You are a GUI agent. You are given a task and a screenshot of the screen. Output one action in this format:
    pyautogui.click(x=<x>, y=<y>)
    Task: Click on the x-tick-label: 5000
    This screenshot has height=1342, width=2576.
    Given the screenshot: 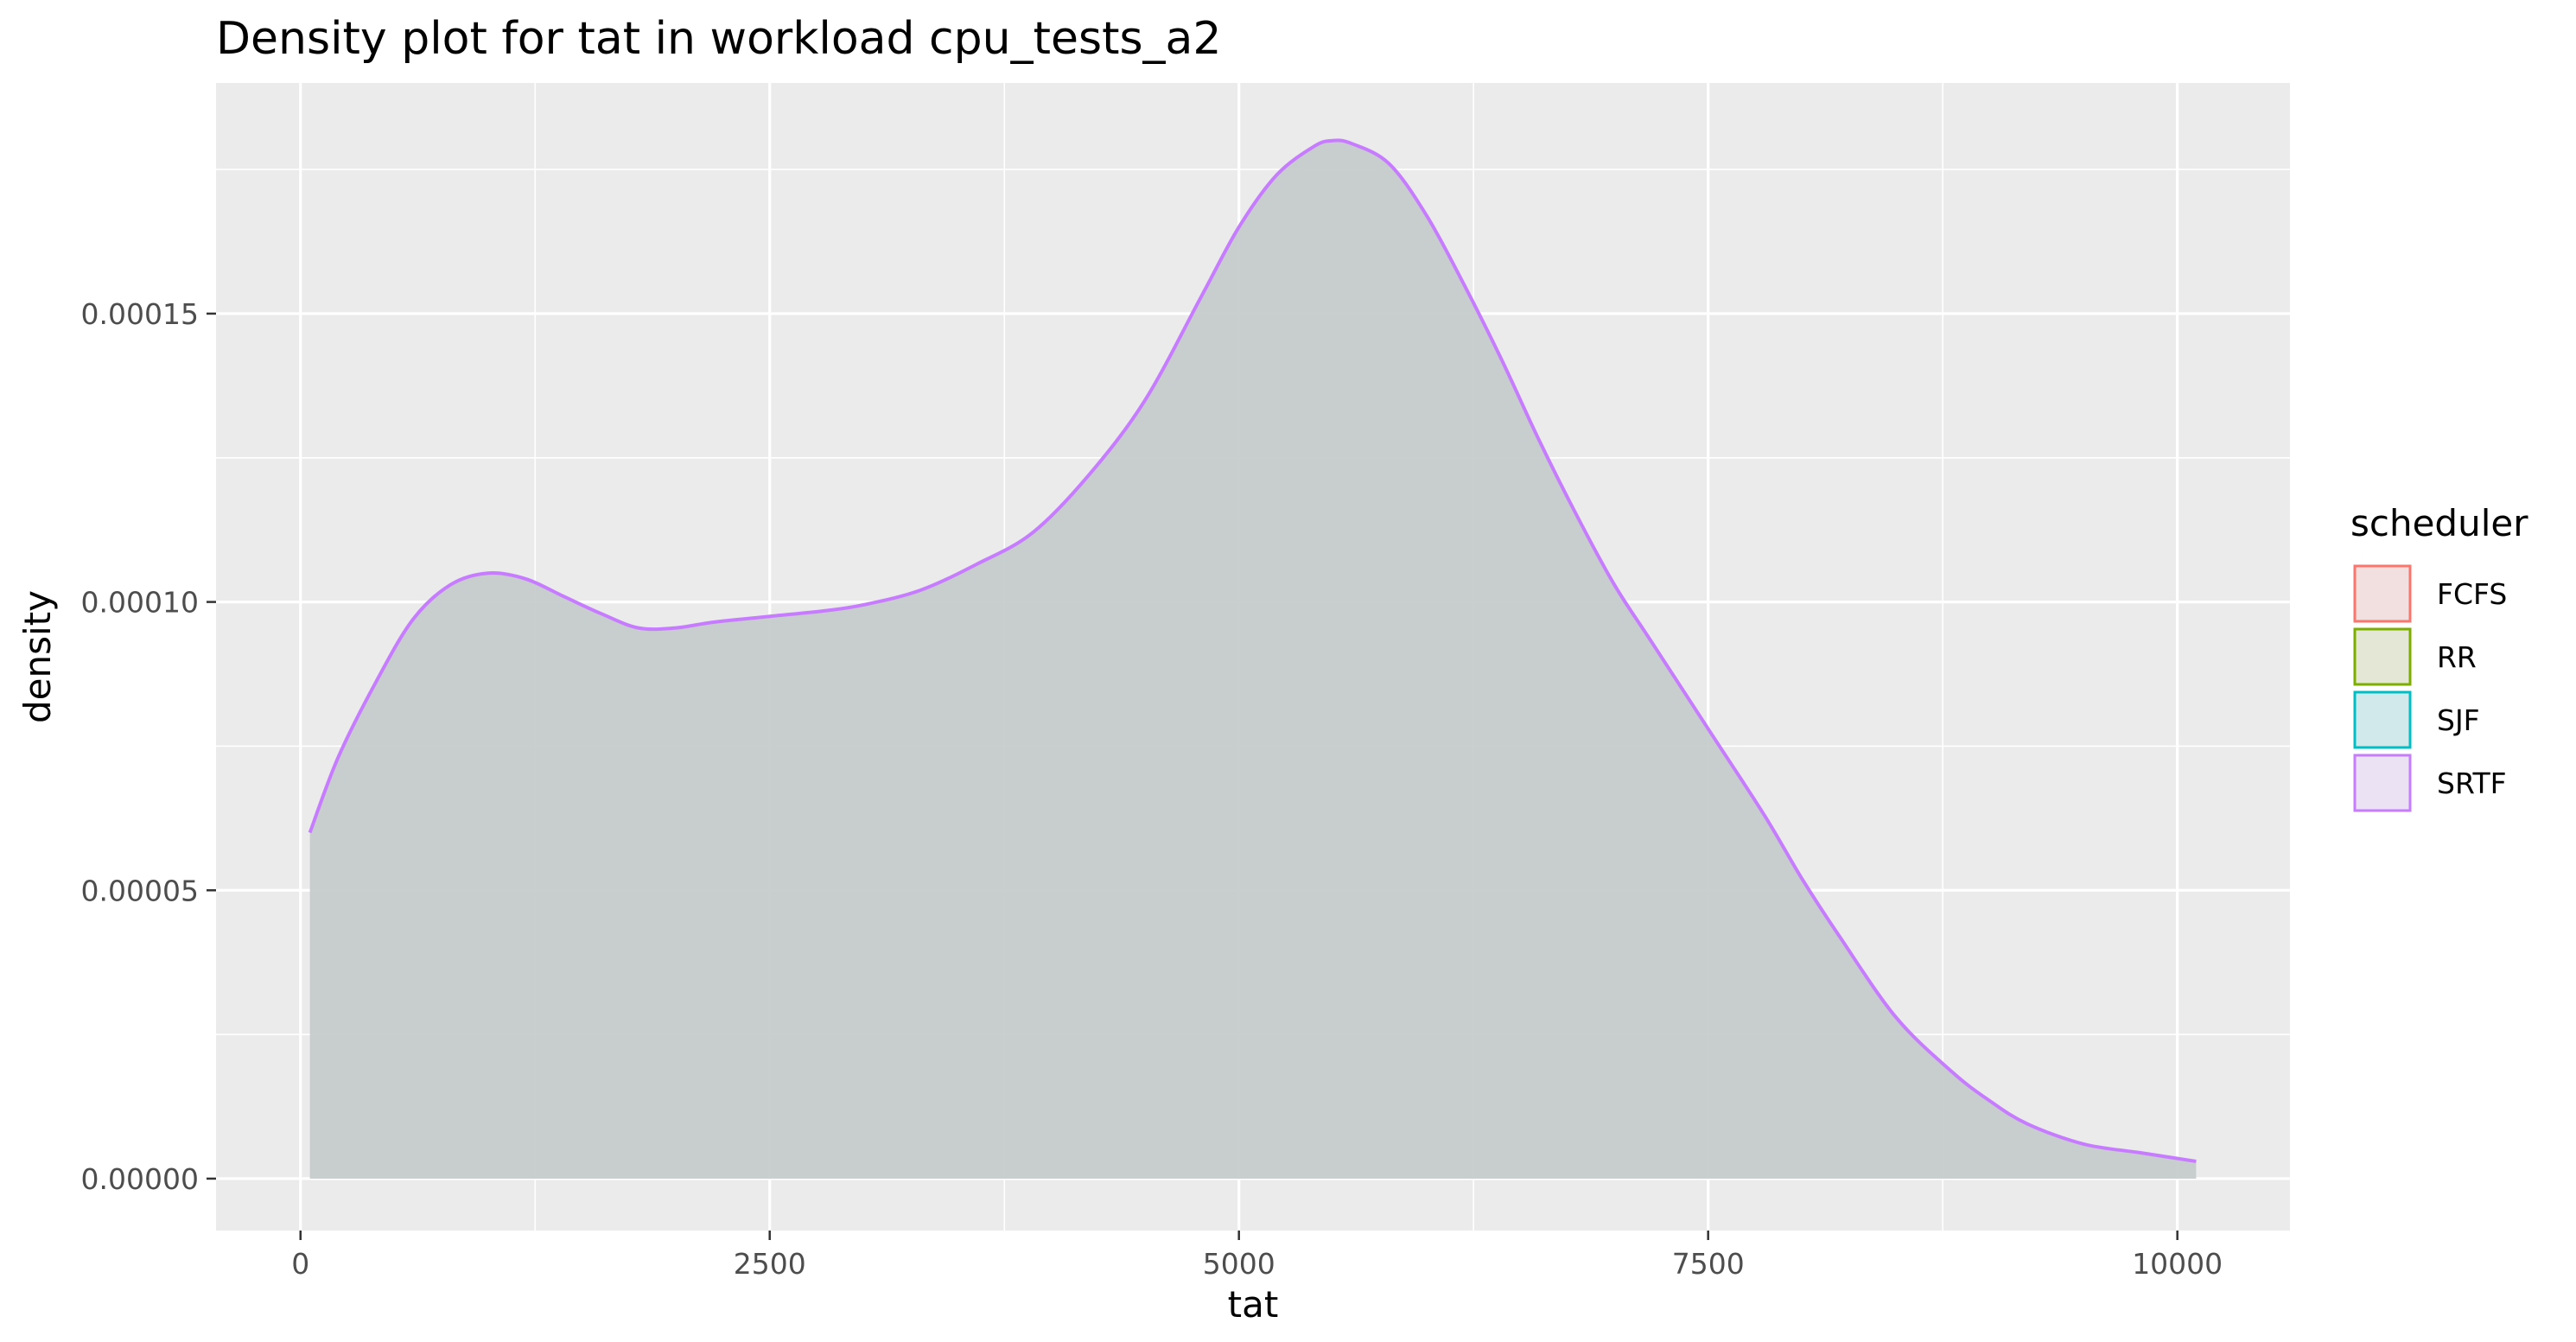 What is the action you would take?
    pyautogui.click(x=1239, y=1264)
    